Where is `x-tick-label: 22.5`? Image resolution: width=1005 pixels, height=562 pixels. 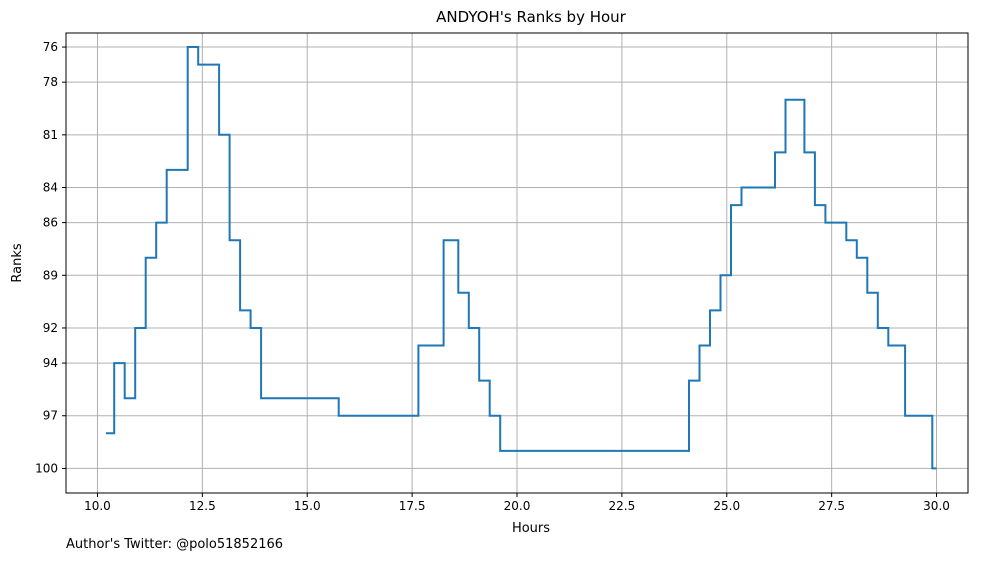 x-tick-label: 22.5 is located at coordinates (622, 506).